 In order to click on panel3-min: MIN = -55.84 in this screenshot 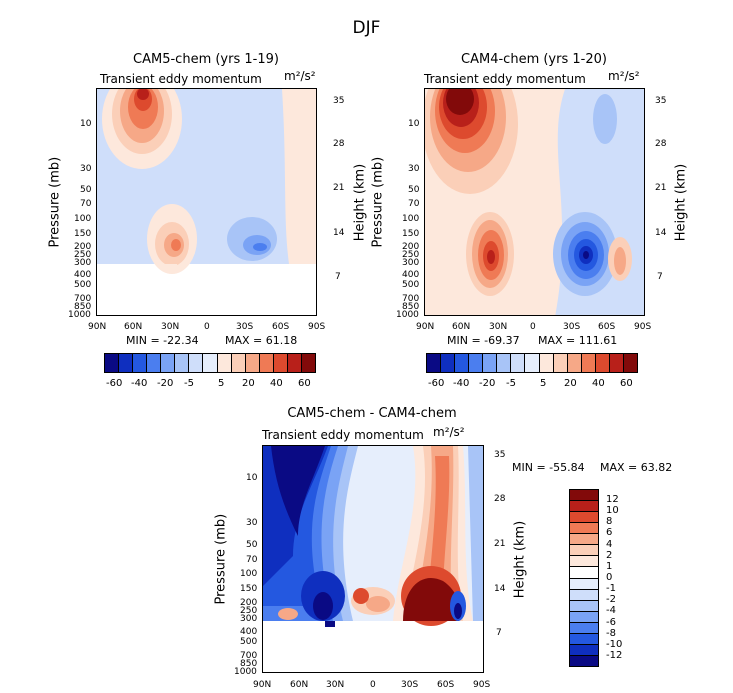, I will do `click(548, 467)`.